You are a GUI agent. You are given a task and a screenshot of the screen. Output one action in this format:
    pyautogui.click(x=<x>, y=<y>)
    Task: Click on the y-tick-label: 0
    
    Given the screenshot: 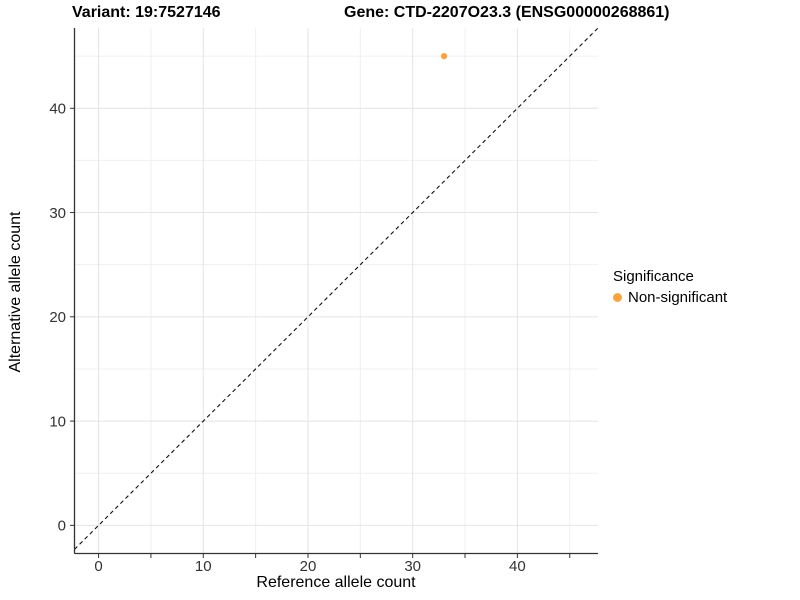 What is the action you would take?
    pyautogui.click(x=62, y=526)
    